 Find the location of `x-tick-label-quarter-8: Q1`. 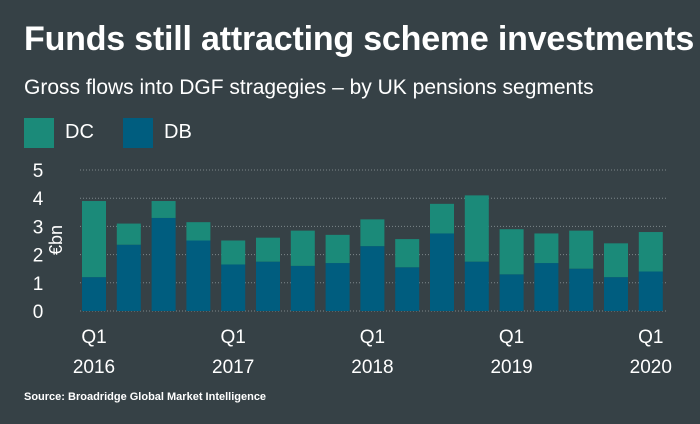

x-tick-label-quarter-8: Q1 is located at coordinates (372, 337).